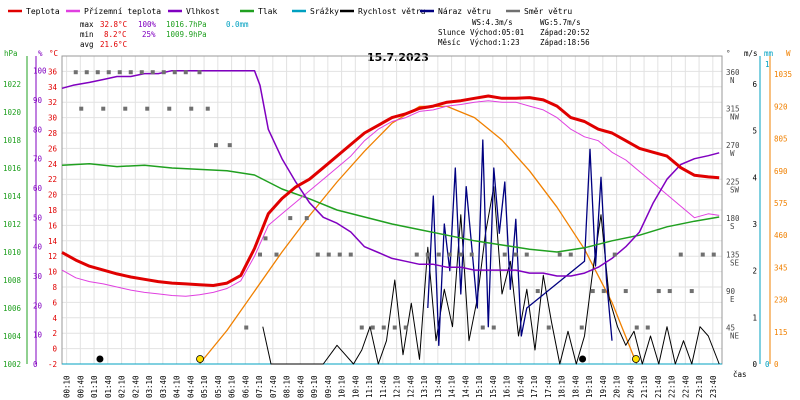 This screenshot has width=800, height=400. What do you see at coordinates (149, 386) in the screenshot?
I see `x-tick-label: 03:10` at bounding box center [149, 386].